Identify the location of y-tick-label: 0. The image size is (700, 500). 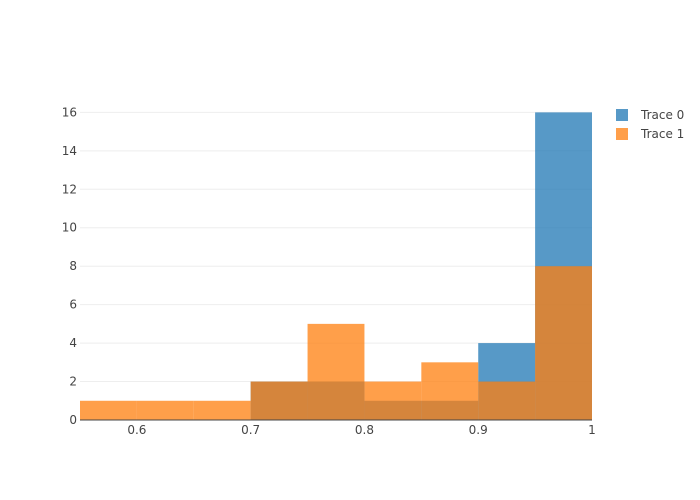
(73, 420).